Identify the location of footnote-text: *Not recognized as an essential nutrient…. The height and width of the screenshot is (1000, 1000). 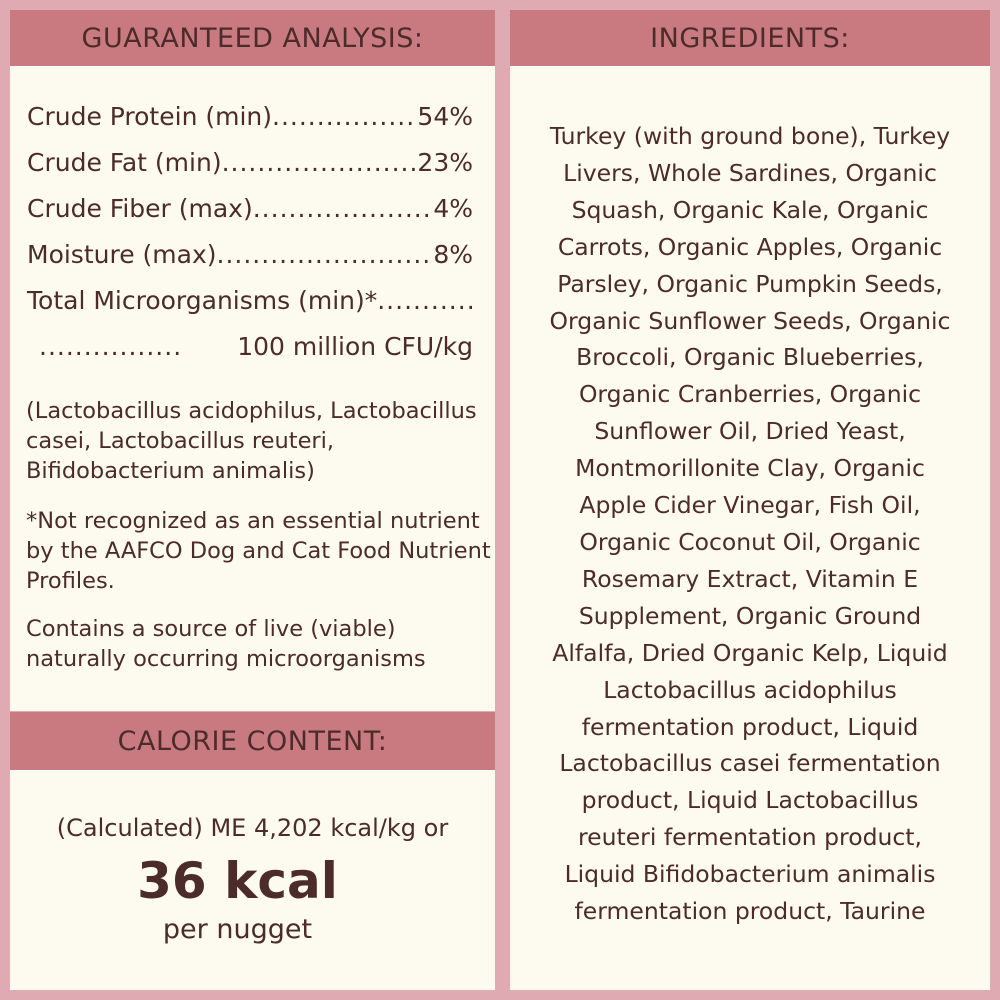
(258, 551).